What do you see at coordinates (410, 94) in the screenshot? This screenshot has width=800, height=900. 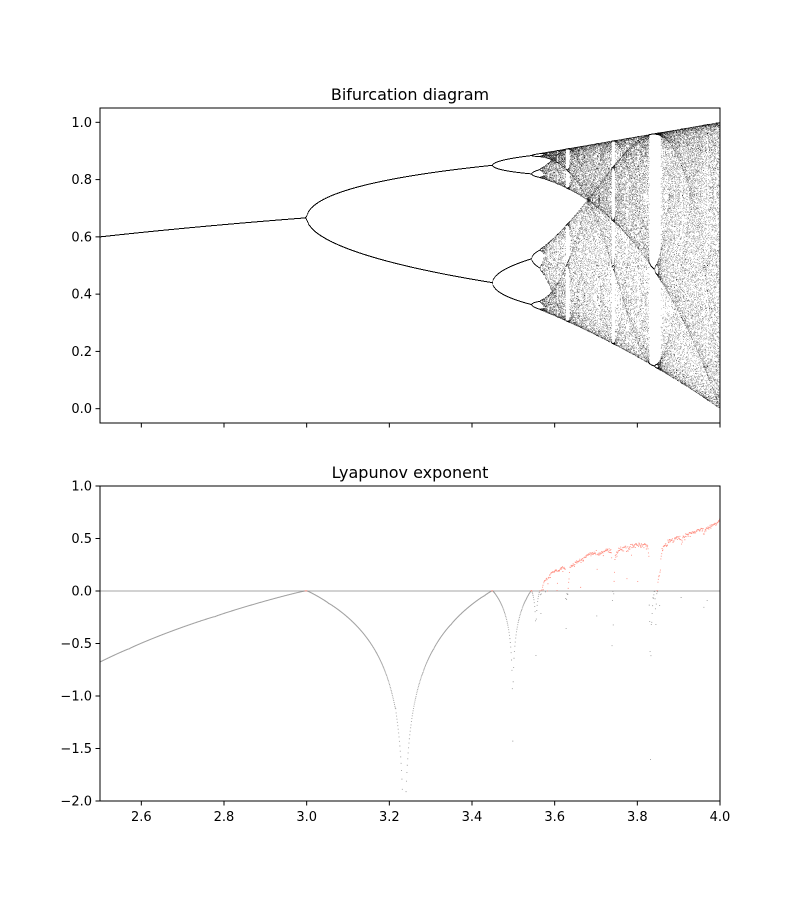 I see `bifurcation-title: Bifurcation diagram` at bounding box center [410, 94].